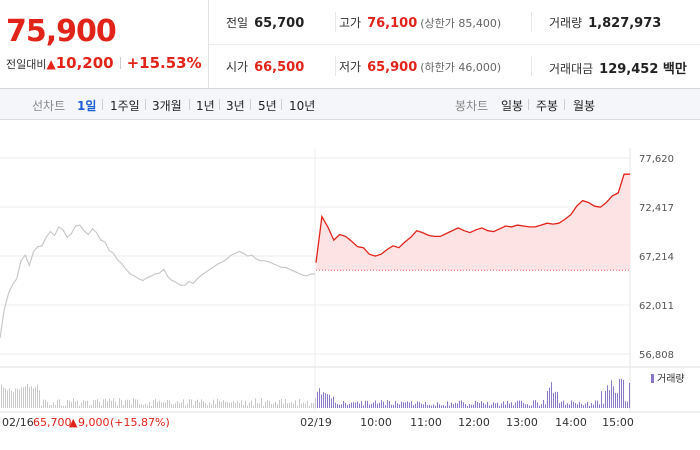 The height and width of the screenshot is (450, 700). What do you see at coordinates (167, 106) in the screenshot?
I see `tab-3m: 3개월` at bounding box center [167, 106].